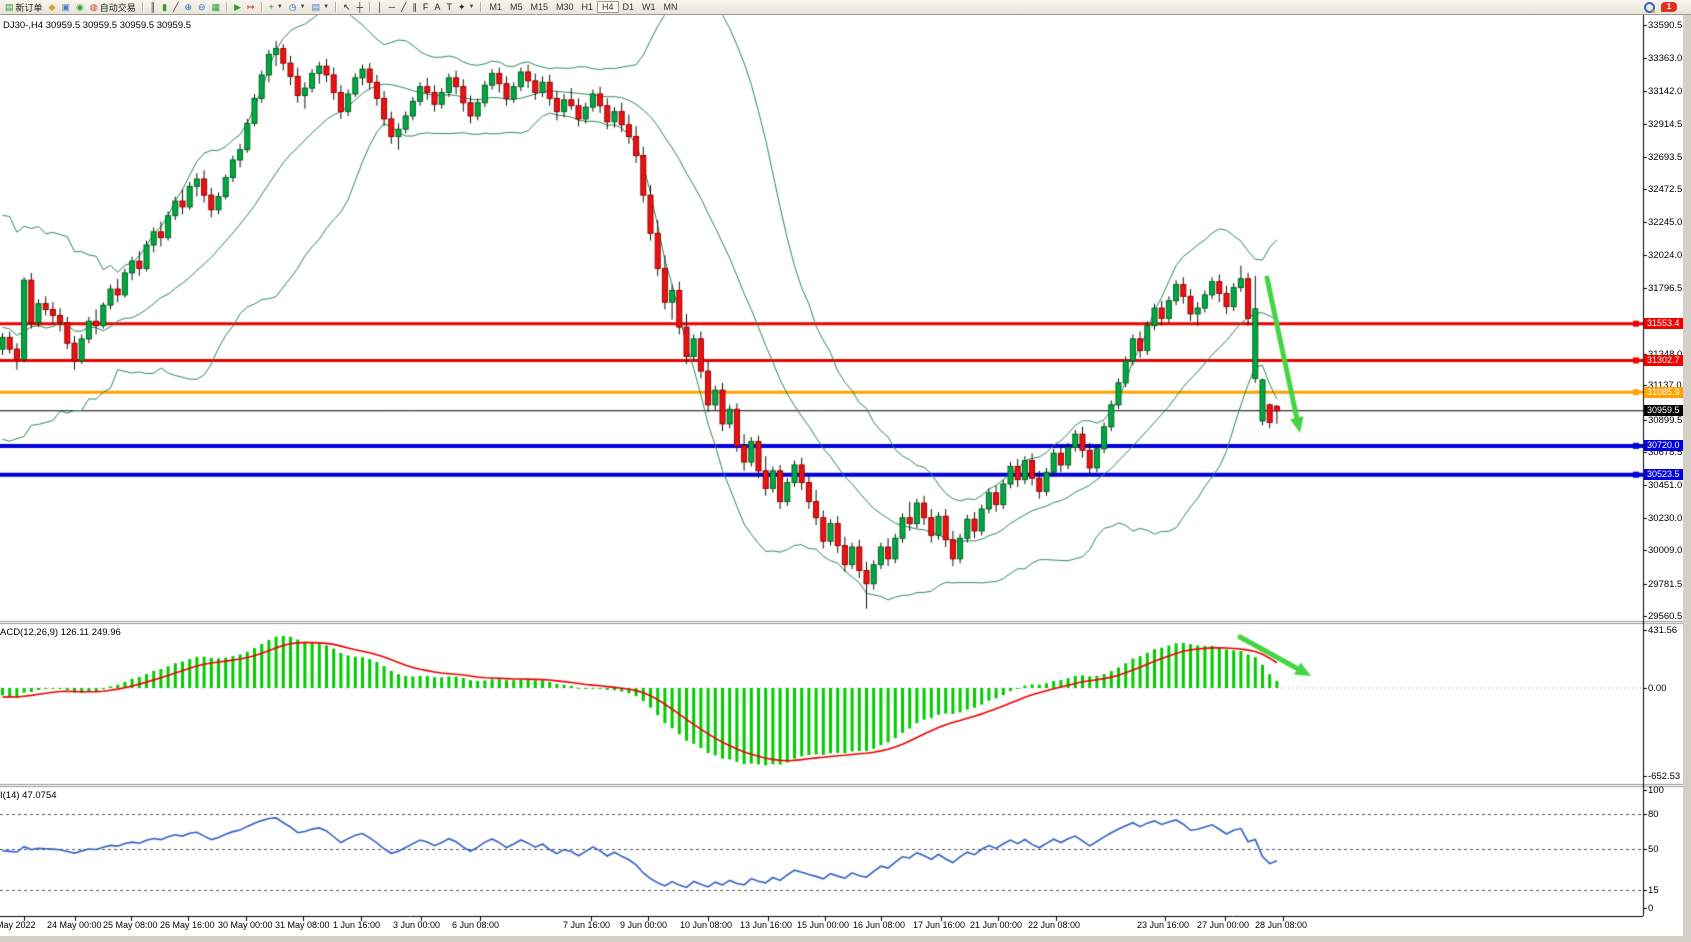 The image size is (1691, 942). I want to click on price-axis-tick: 32693.5, so click(1665, 157).